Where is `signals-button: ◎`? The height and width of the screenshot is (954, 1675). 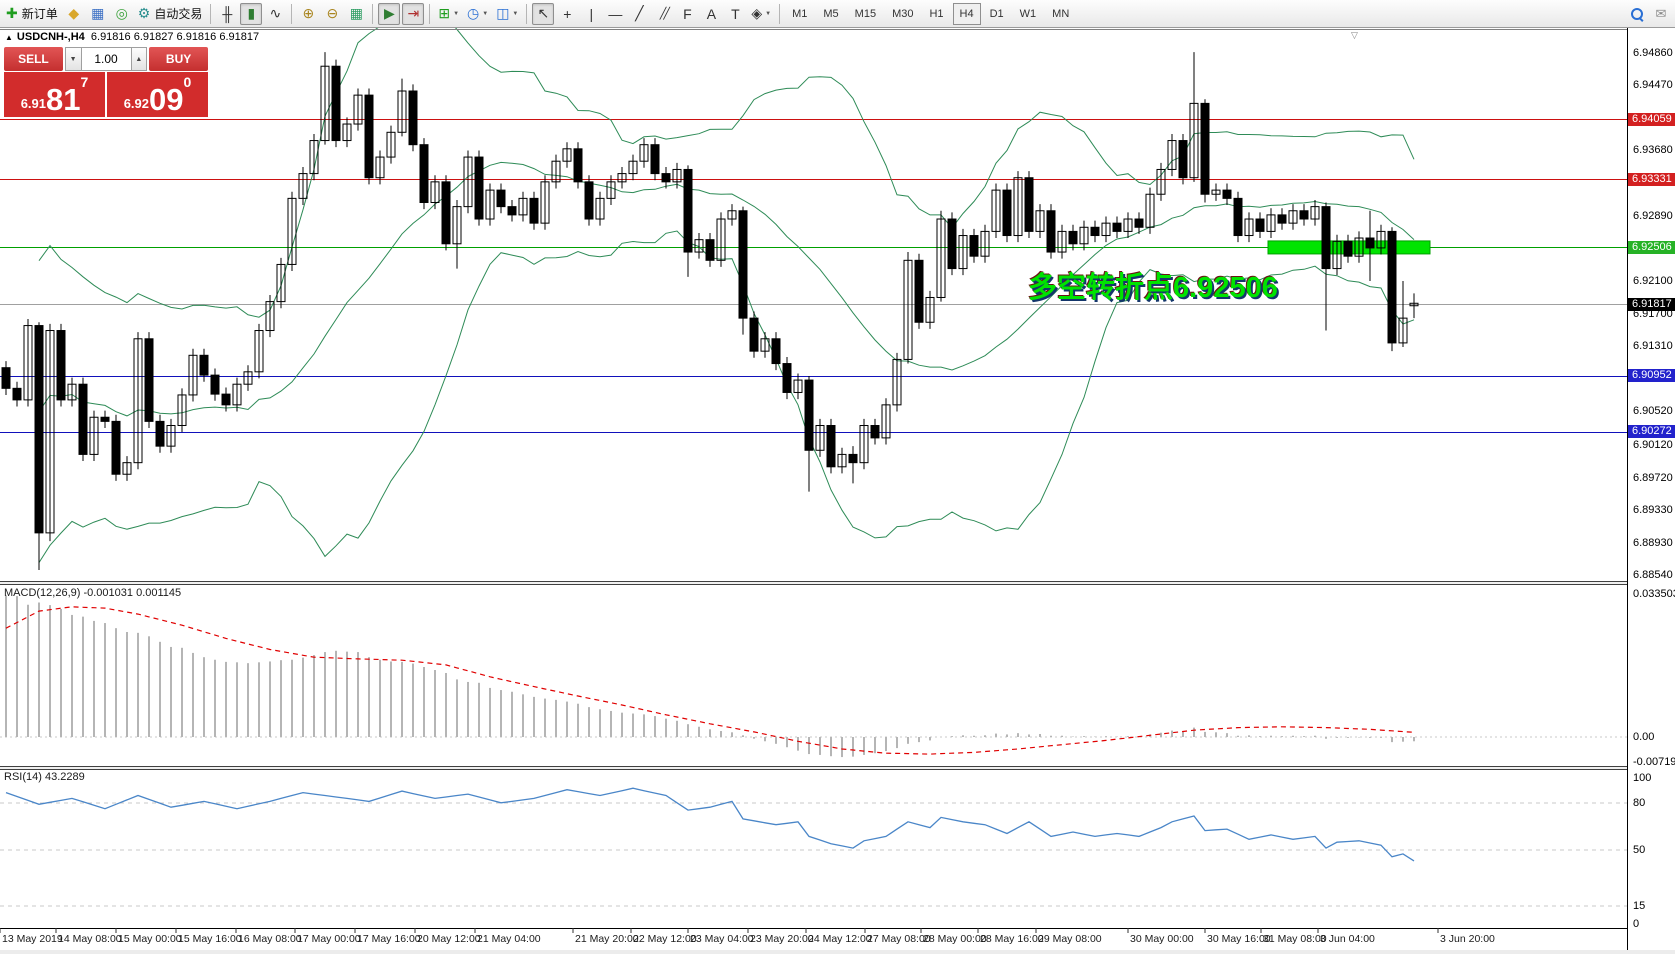 signals-button: ◎ is located at coordinates (122, 14).